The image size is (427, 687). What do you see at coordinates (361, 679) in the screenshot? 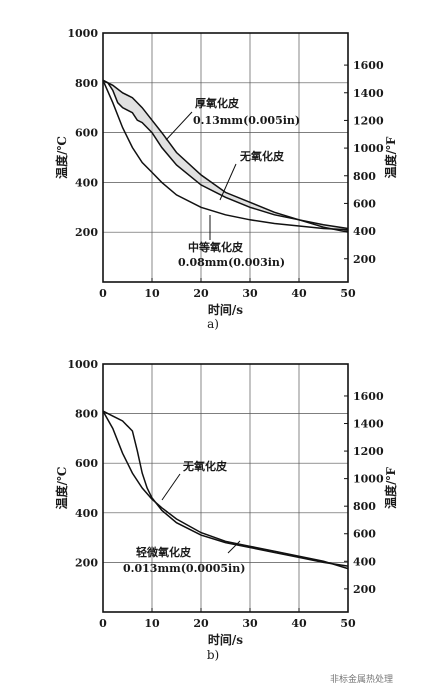
I see `watermark: 非标金属热处理` at bounding box center [361, 679].